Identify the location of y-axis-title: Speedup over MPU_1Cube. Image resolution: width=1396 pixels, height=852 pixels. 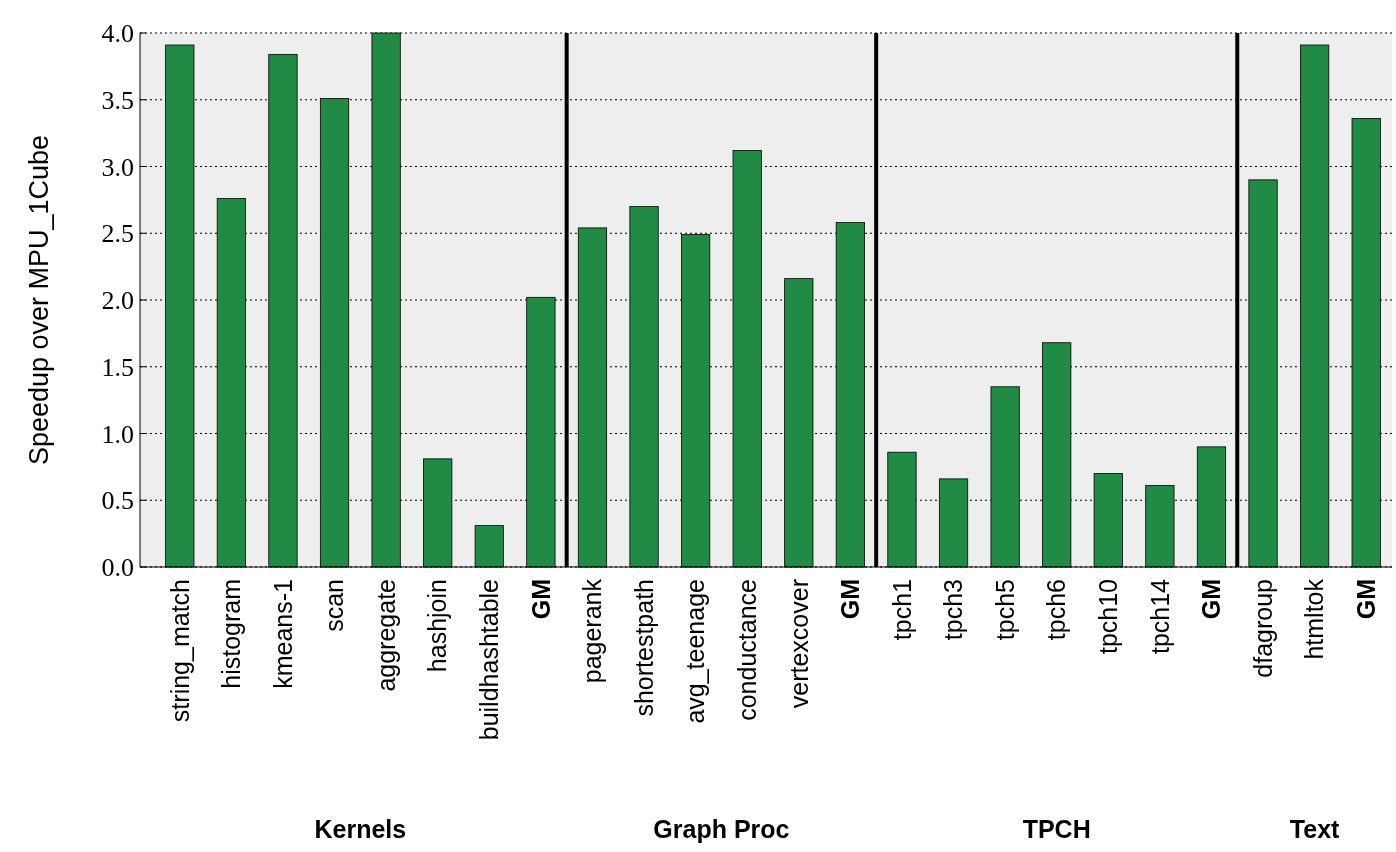
(39, 300).